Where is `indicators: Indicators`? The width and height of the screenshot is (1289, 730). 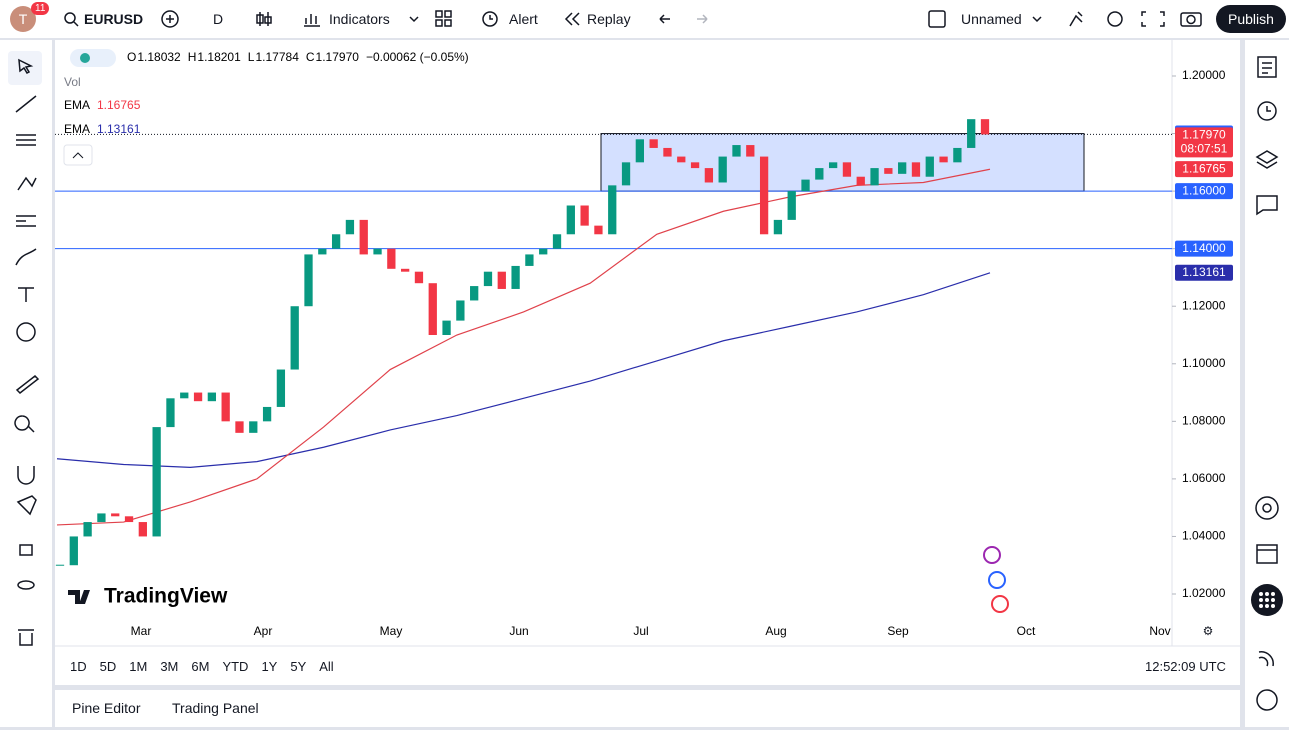 indicators: Indicators is located at coordinates (359, 19).